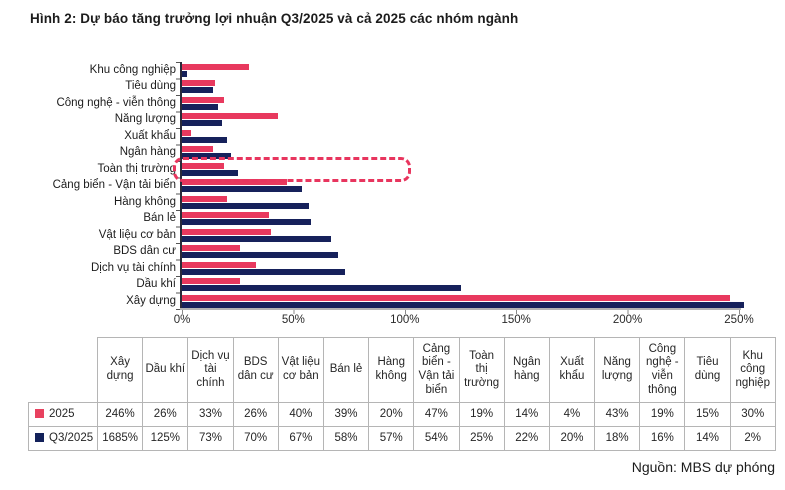 Image resolution: width=785 pixels, height=490 pixels. What do you see at coordinates (178, 186) in the screenshot?
I see `y-axis-ticks` at bounding box center [178, 186].